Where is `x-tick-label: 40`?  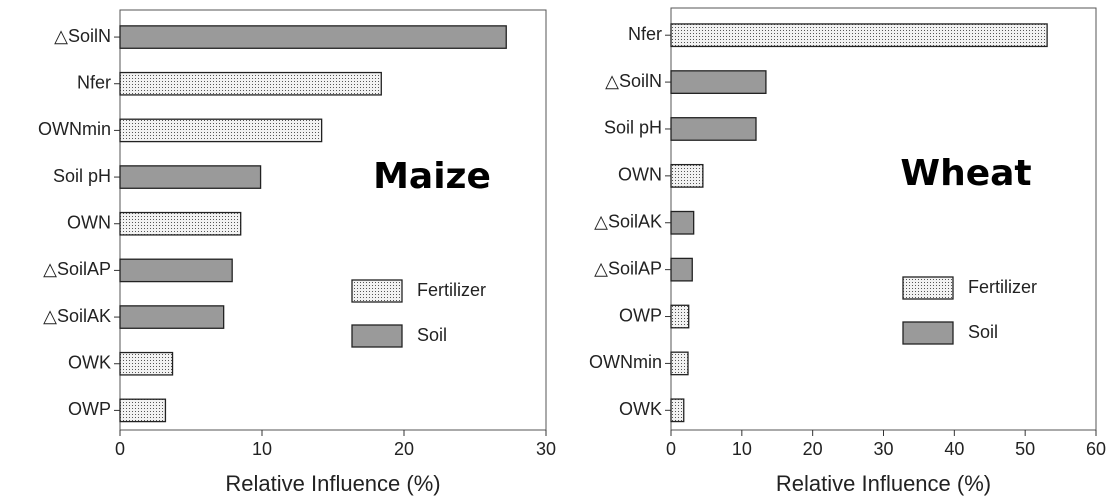
x-tick-label: 40 is located at coordinates (954, 449).